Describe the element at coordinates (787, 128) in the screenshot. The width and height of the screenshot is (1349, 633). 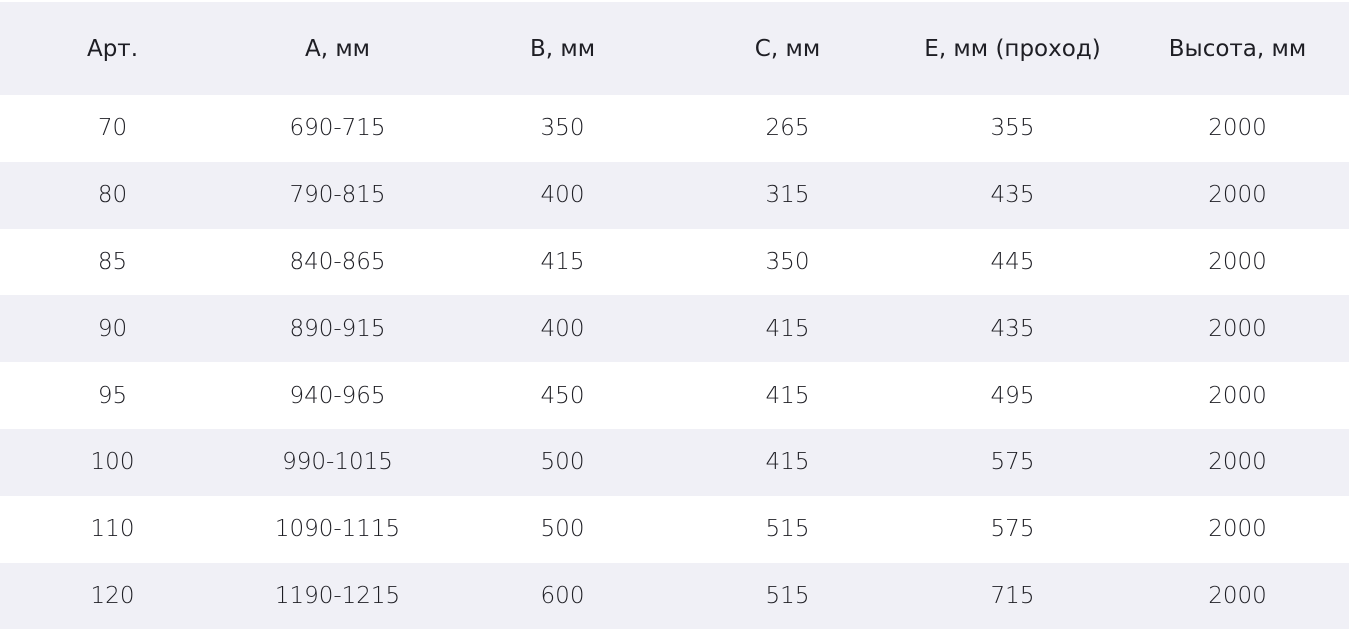
I see `table-cell: 265` at that location.